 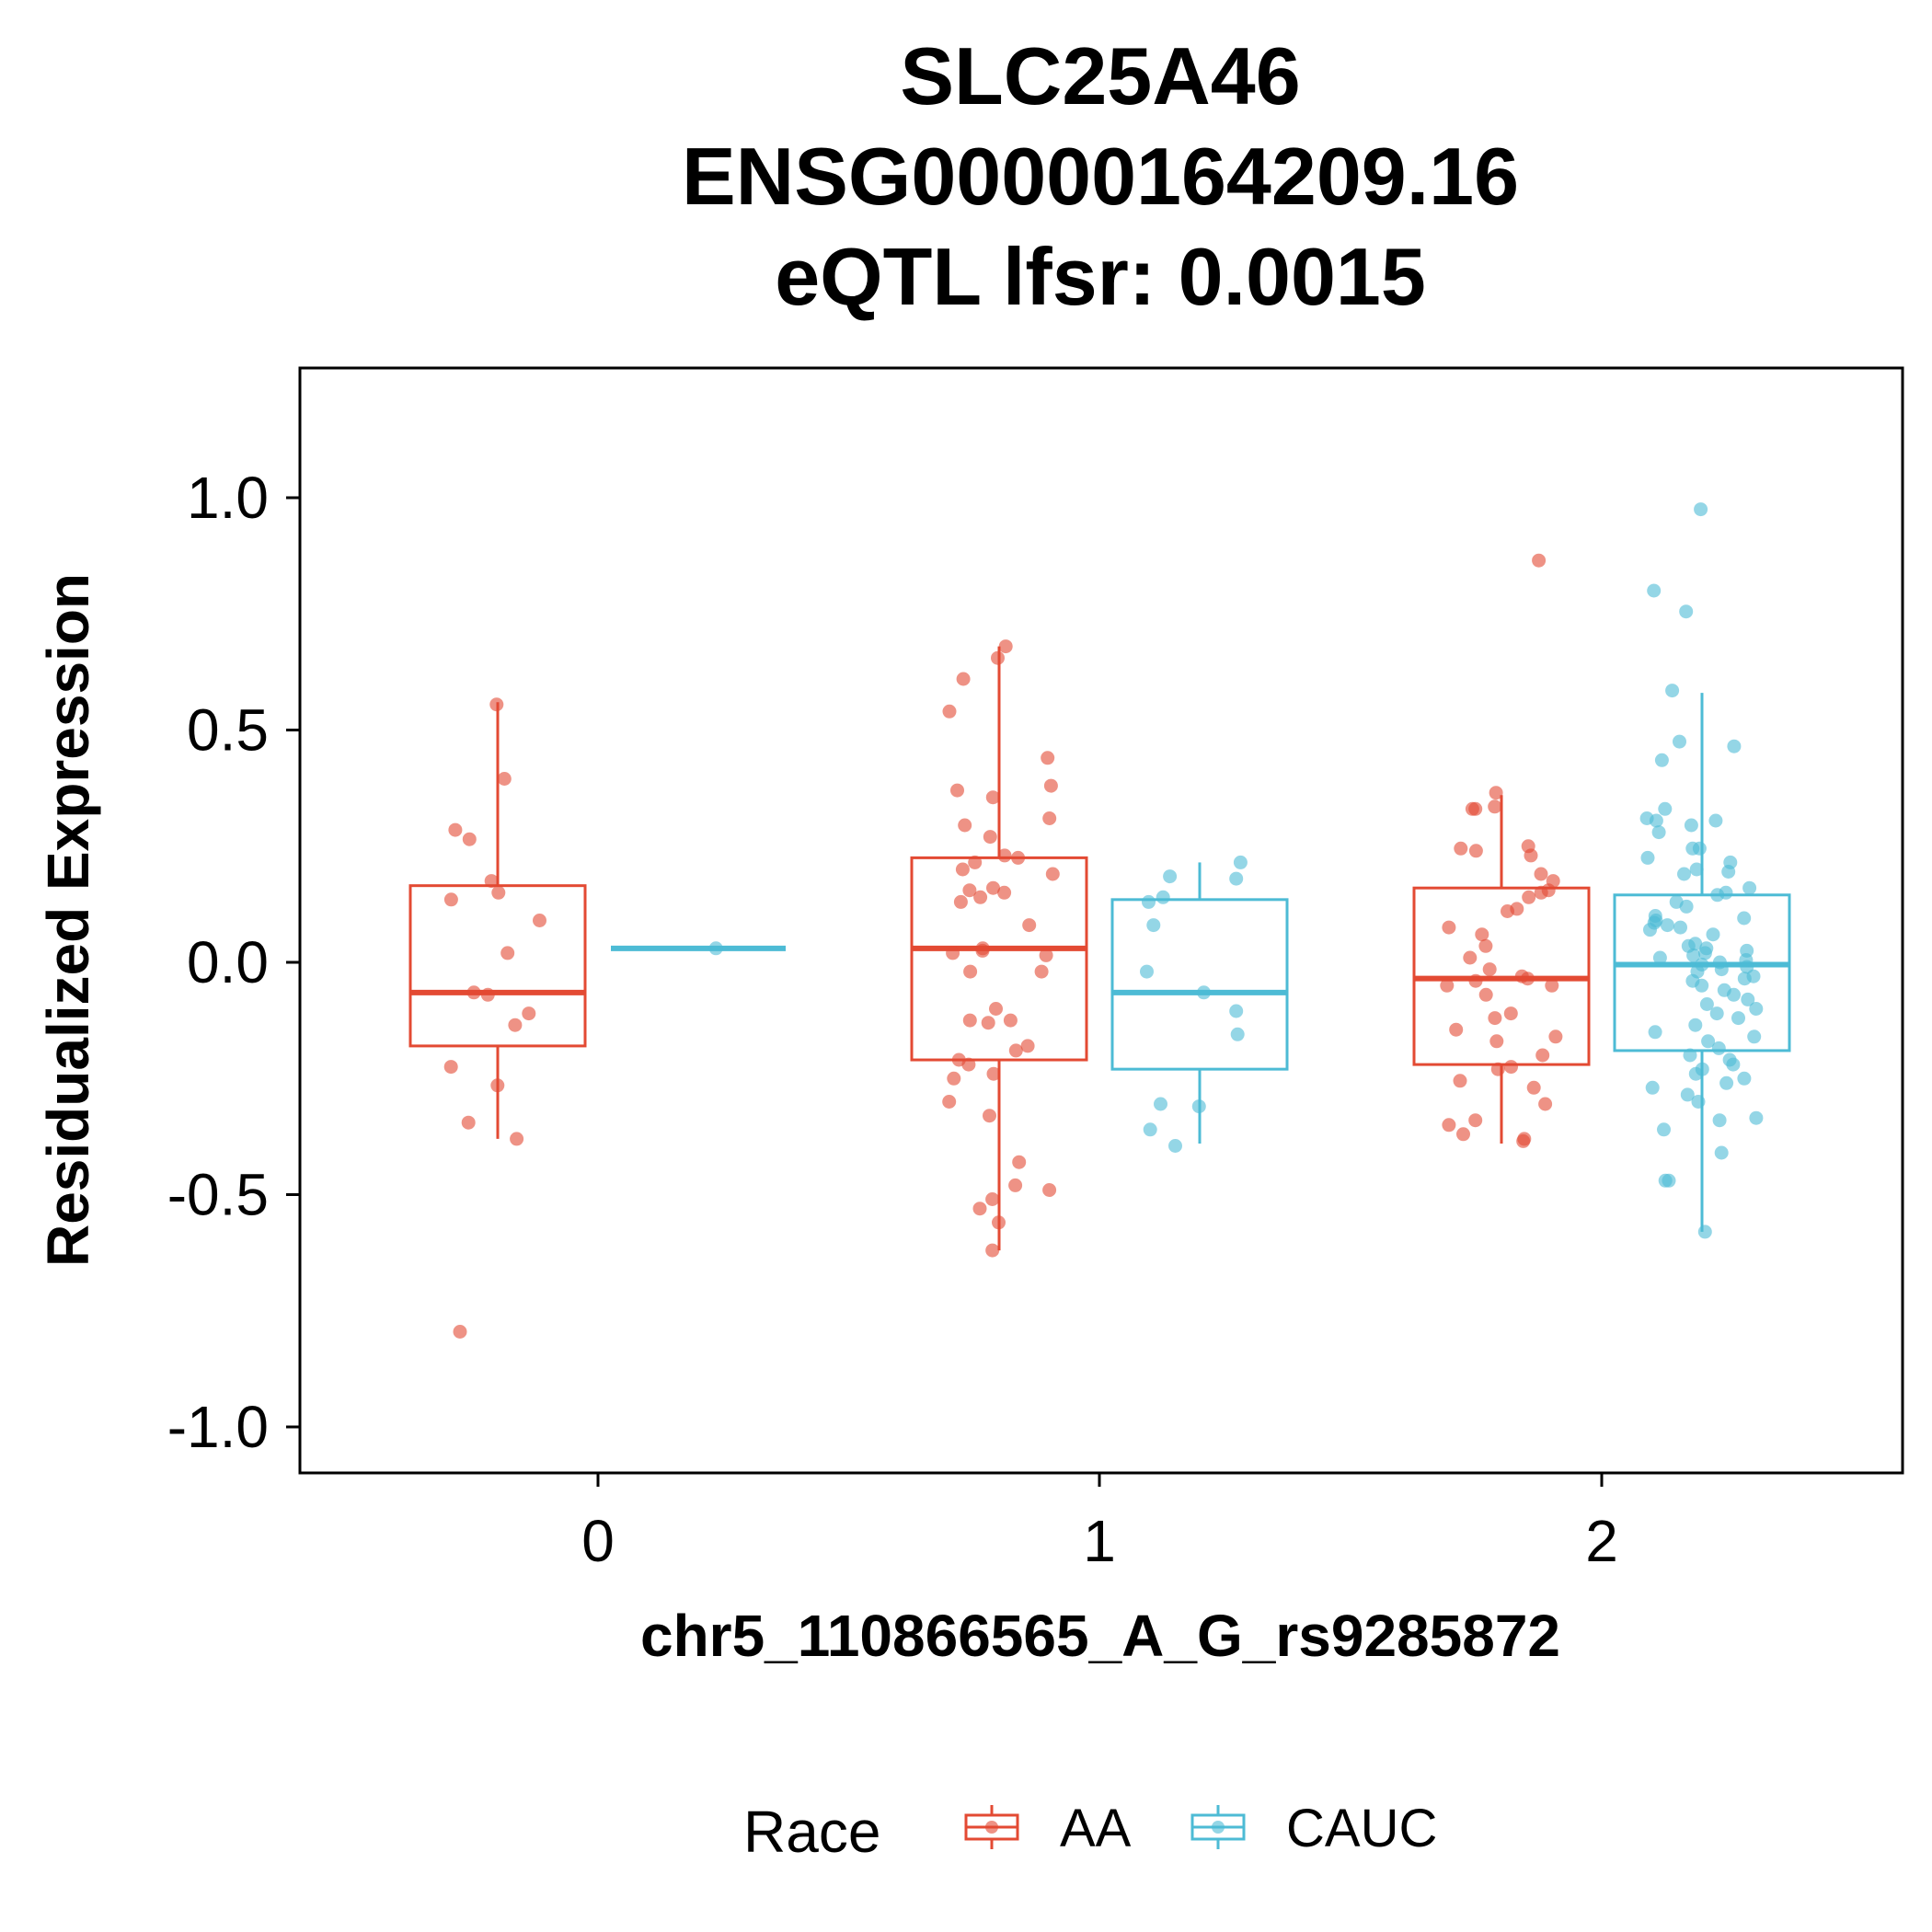 I want to click on legend-label-aa: AA, so click(x=1096, y=1828).